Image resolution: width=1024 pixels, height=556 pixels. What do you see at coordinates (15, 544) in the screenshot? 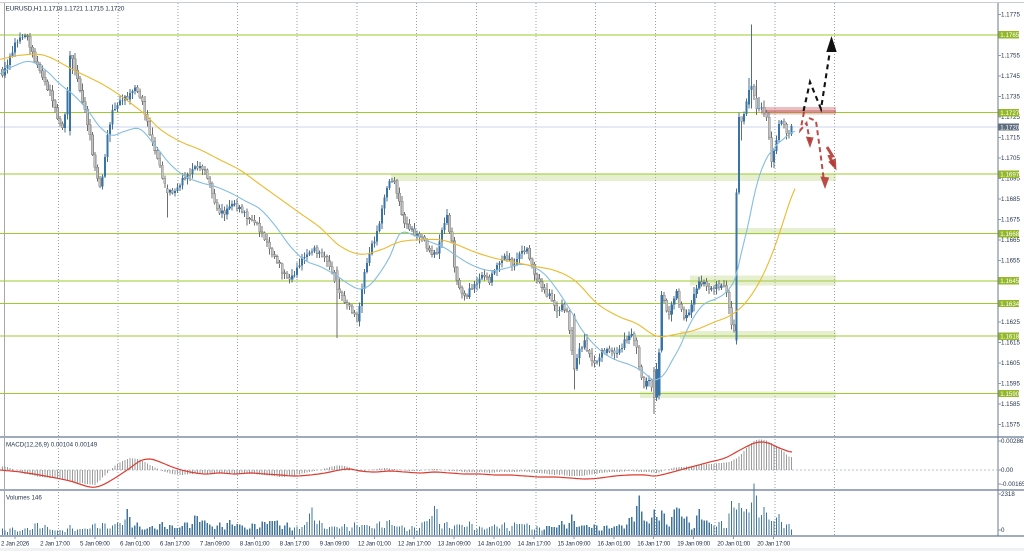
I see `svg-text: 2 Jan 2026` at bounding box center [15, 544].